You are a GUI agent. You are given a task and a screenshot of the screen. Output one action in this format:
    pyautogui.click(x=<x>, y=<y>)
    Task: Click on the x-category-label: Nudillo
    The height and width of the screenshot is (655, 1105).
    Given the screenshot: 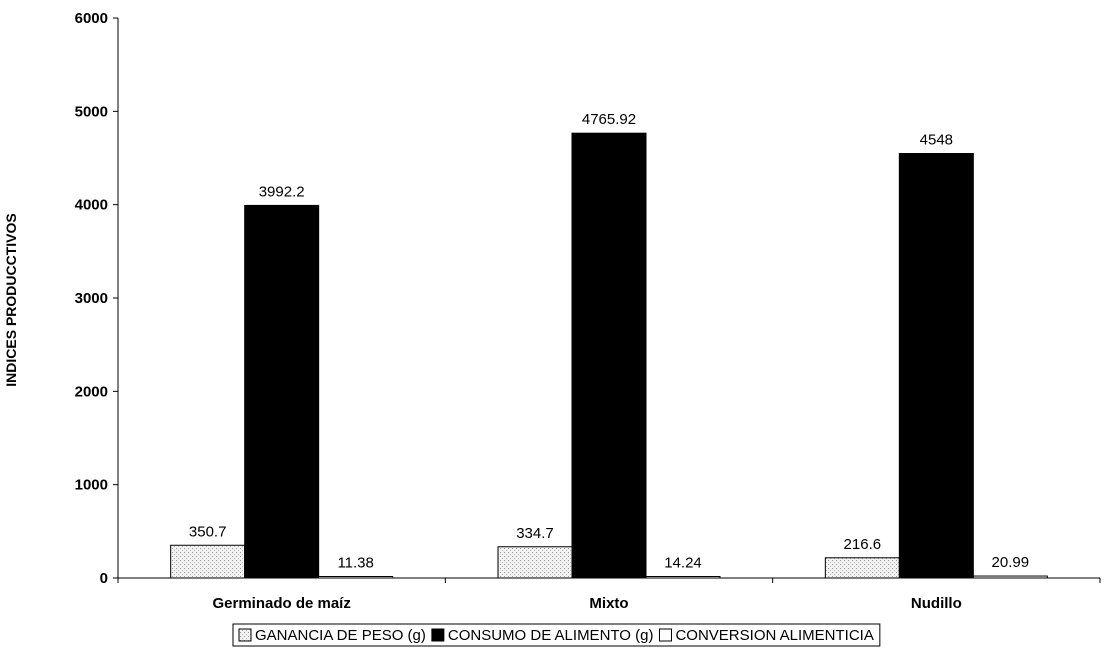 What is the action you would take?
    pyautogui.click(x=936, y=603)
    